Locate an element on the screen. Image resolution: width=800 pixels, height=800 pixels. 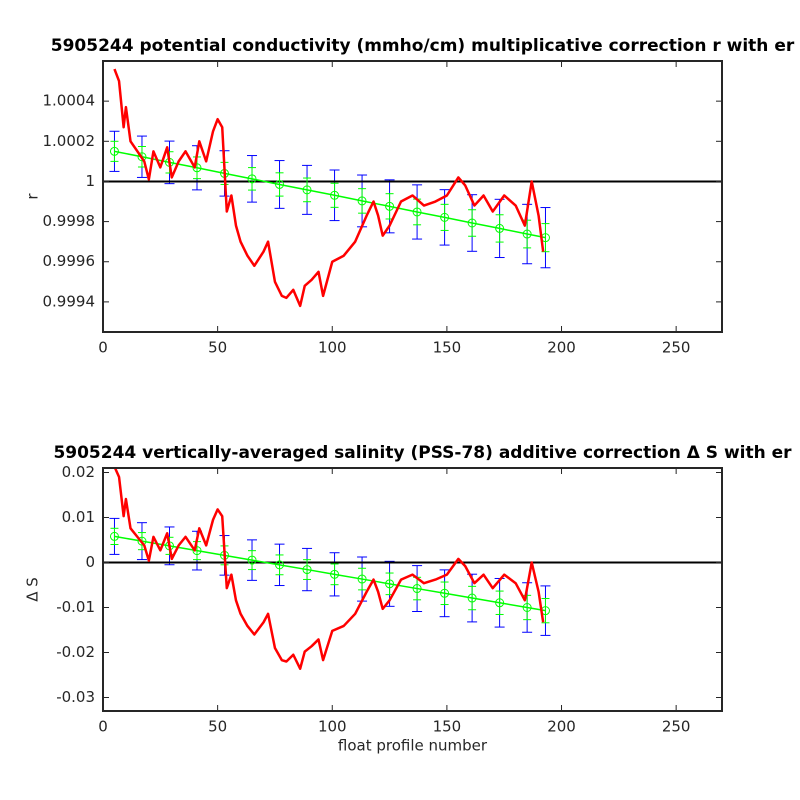
y-tick-label: 0.9994 is located at coordinates (69, 301).